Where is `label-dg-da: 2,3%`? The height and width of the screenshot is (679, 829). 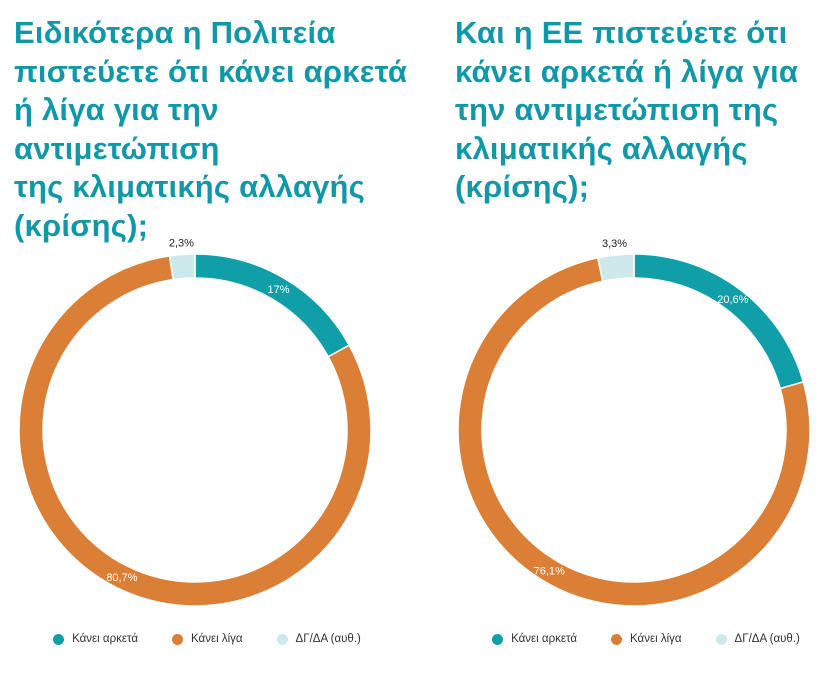
label-dg-da: 2,3% is located at coordinates (181, 243).